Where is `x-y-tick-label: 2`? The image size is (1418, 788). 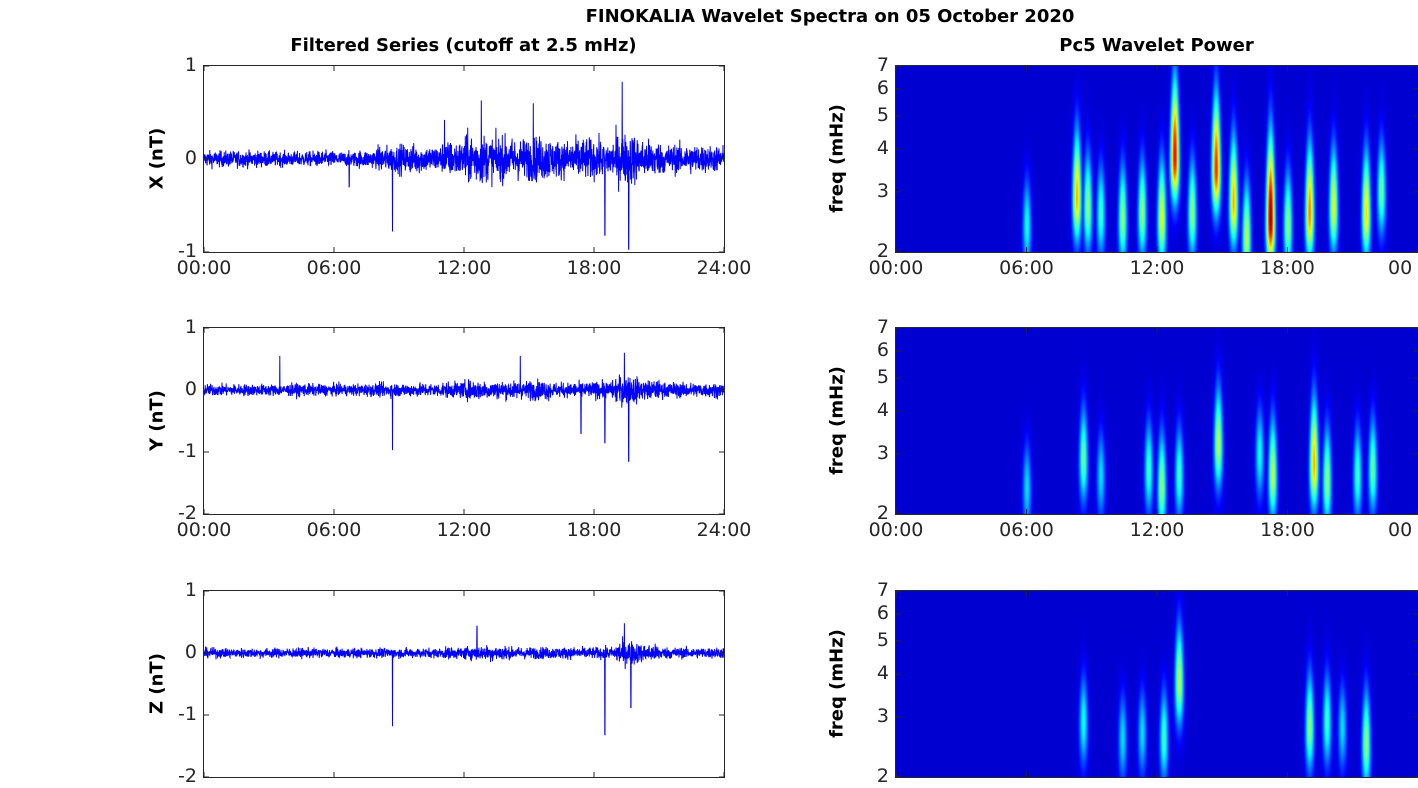
x-y-tick-label: 2 is located at coordinates (882, 251).